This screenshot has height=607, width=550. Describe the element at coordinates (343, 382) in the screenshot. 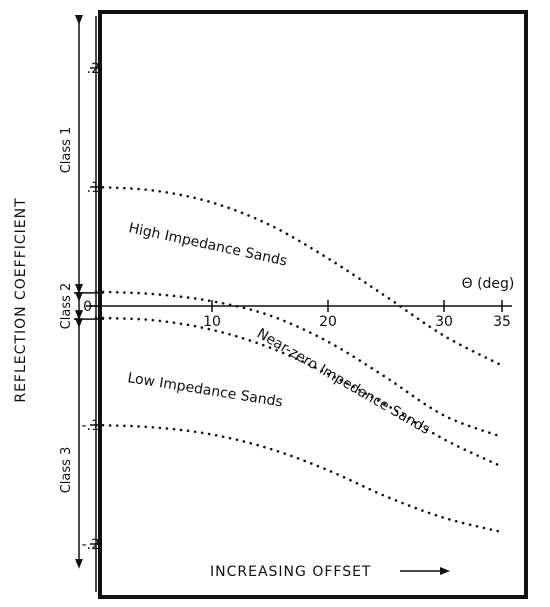

I see `annotation-near-zero-impedance: Near-zero Impedance Sands` at that location.